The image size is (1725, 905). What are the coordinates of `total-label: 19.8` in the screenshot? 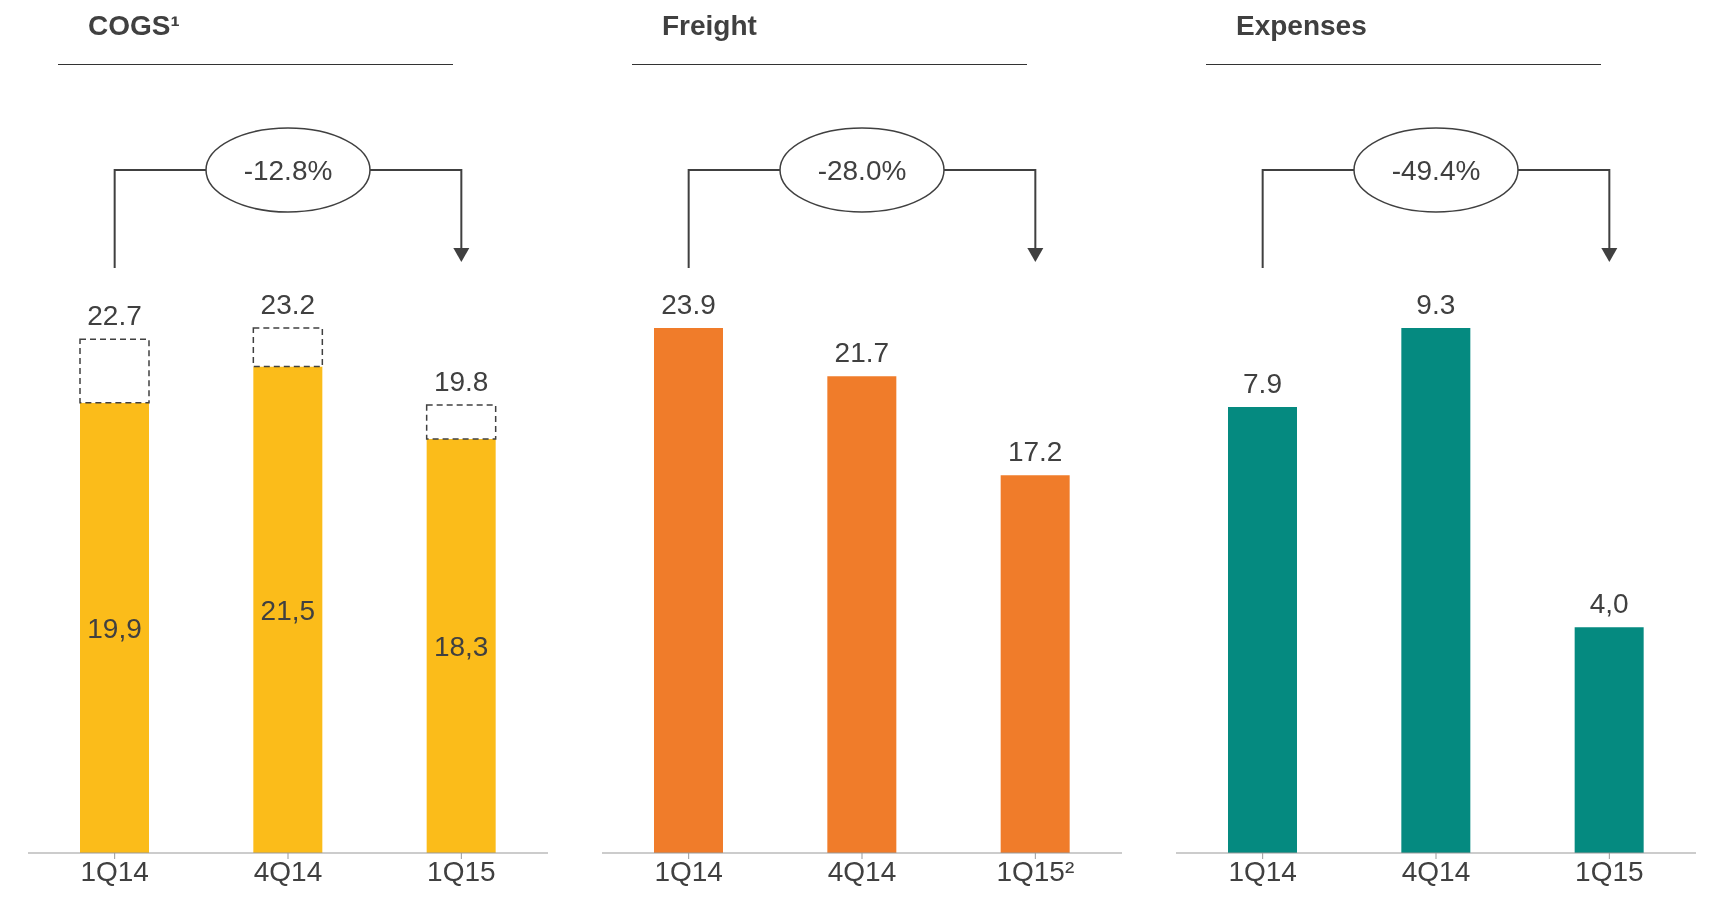 It's located at (461, 381).